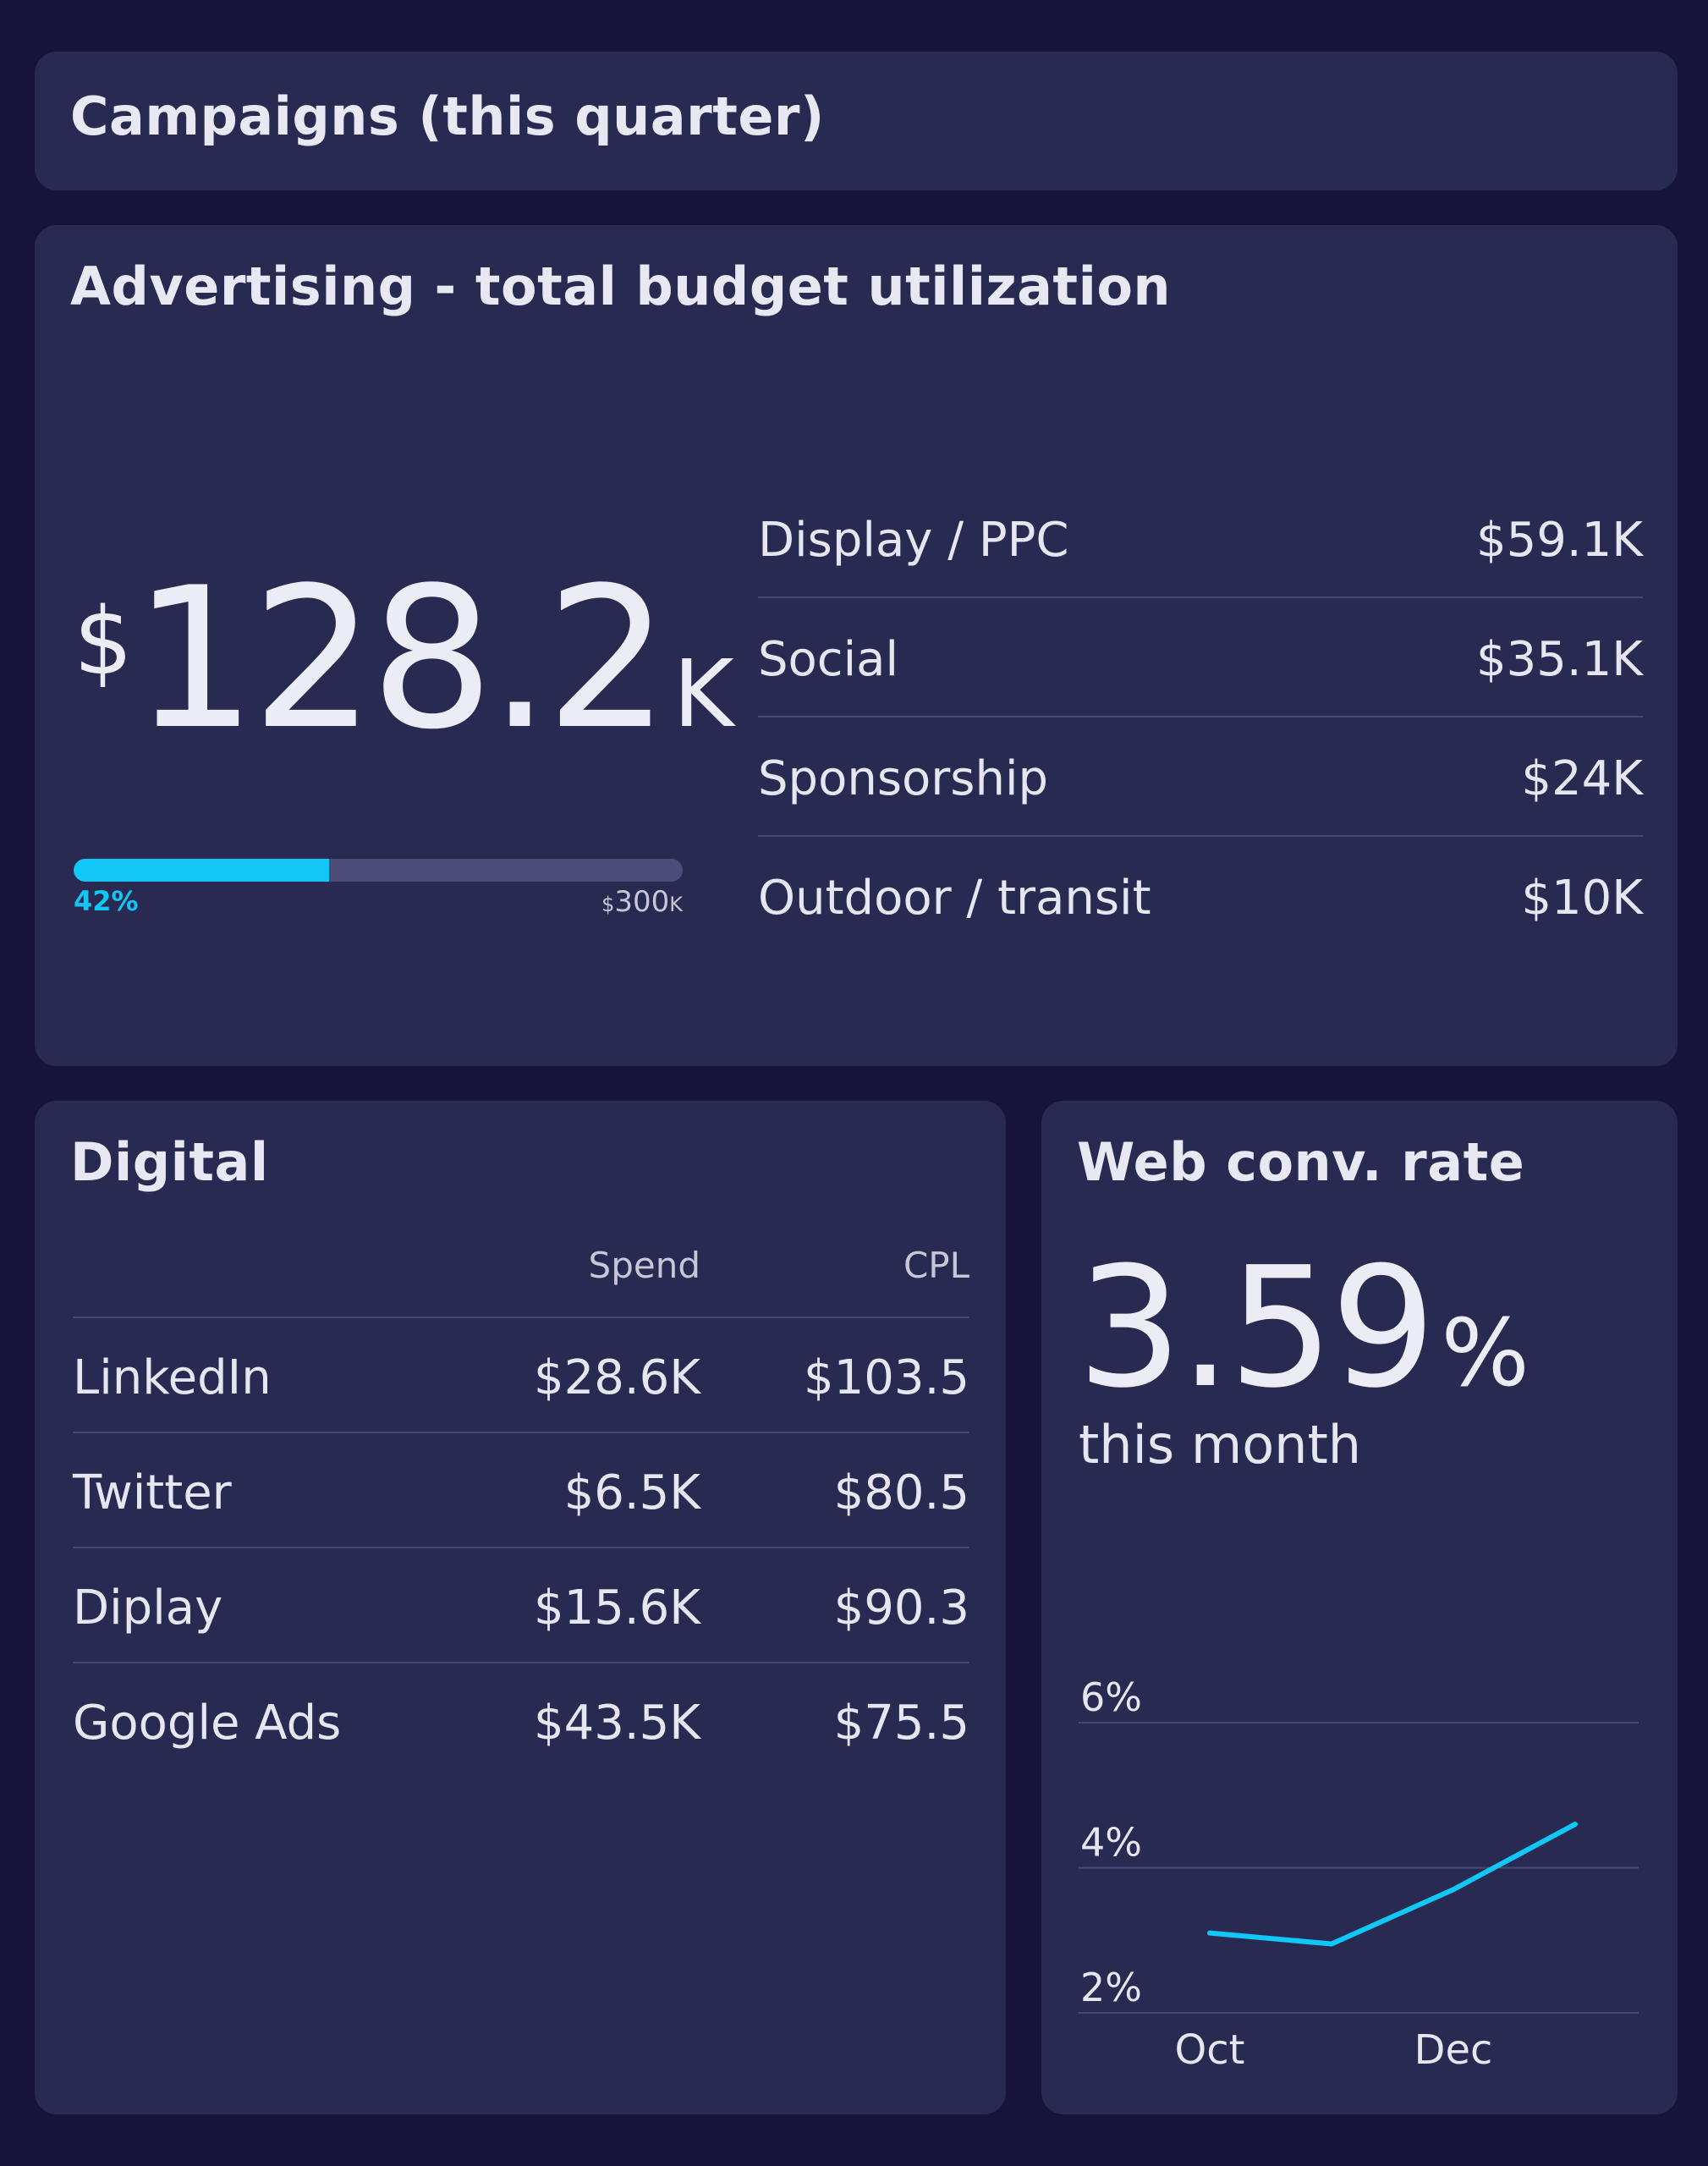 This screenshot has width=1708, height=2166. I want to click on x-tick-label: Dec, so click(1453, 2050).